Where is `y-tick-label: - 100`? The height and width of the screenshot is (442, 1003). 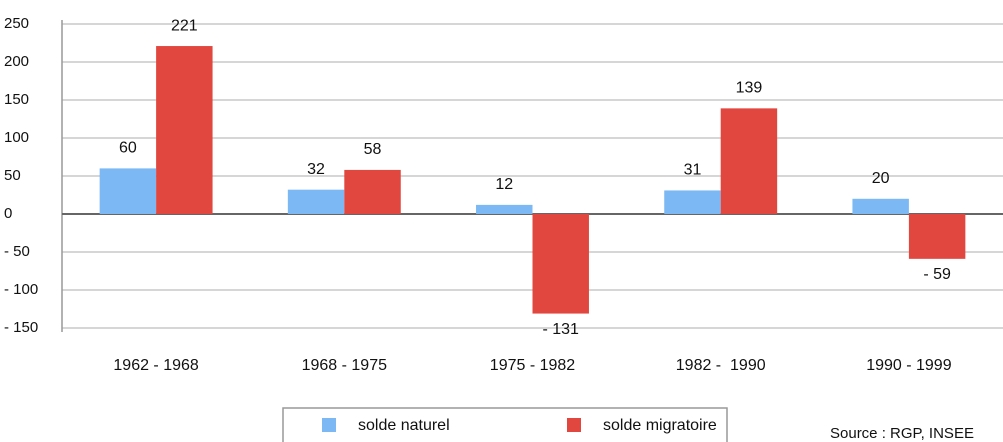
y-tick-label: - 100 is located at coordinates (21, 289).